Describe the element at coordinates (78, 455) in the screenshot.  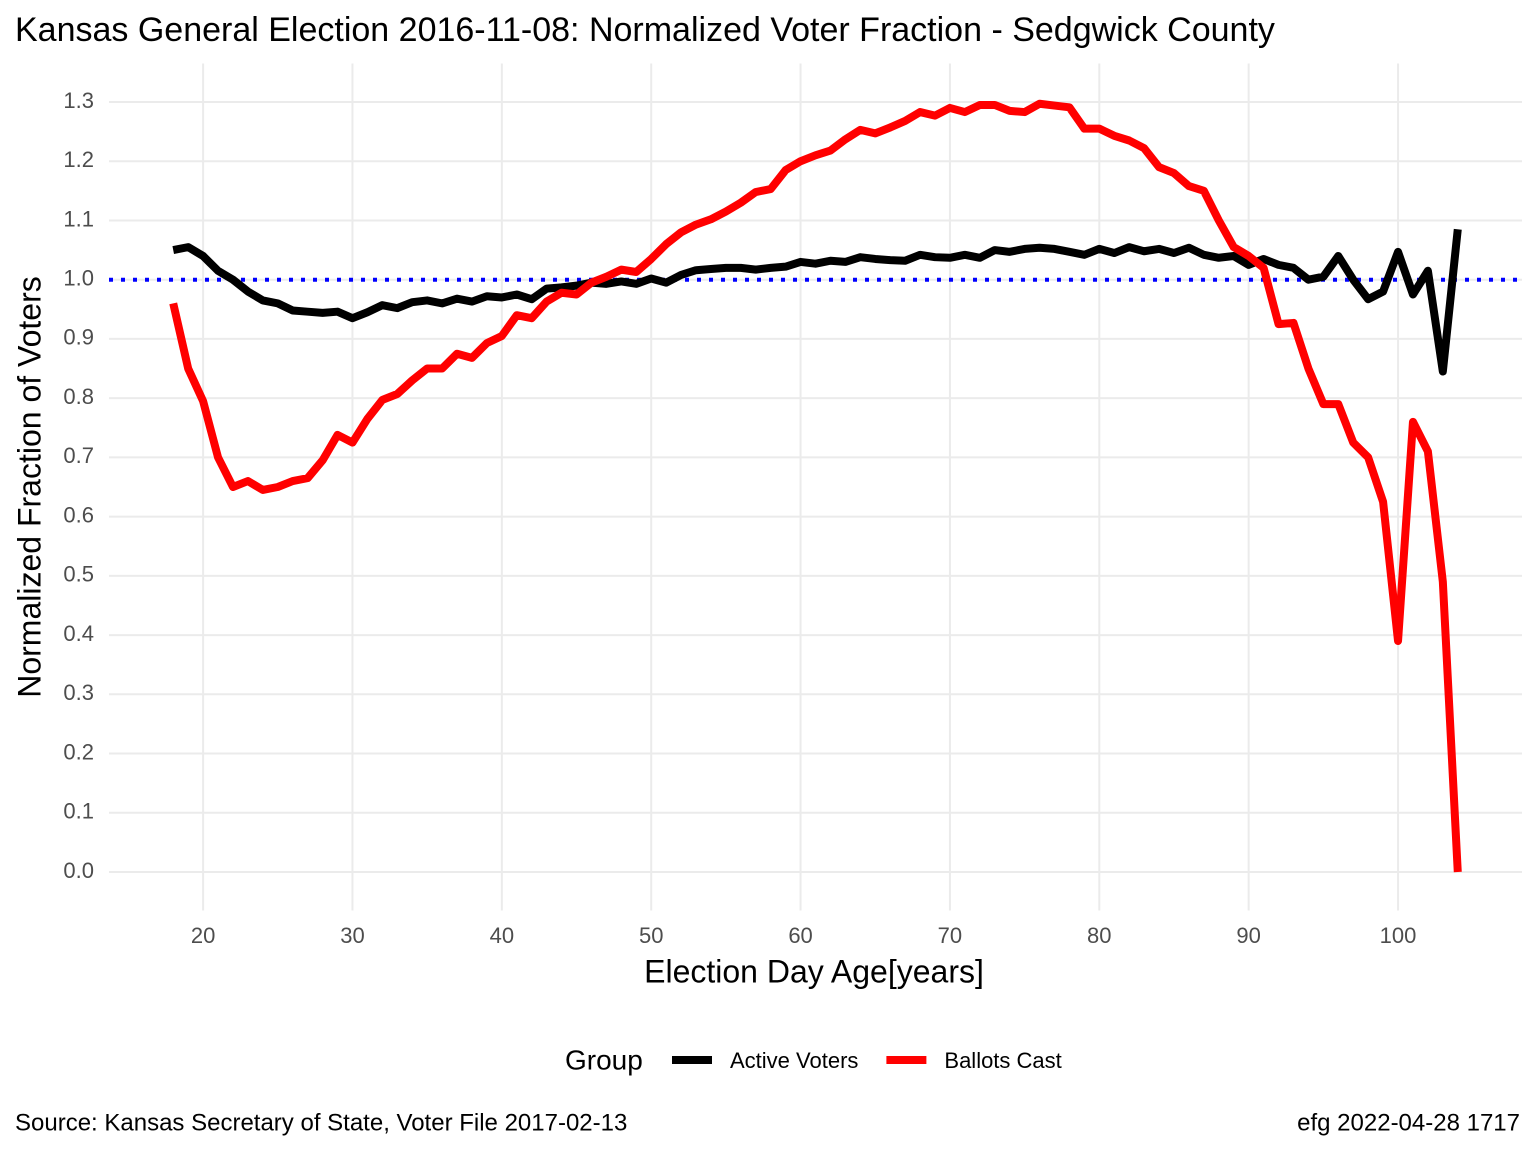
I see `y-tick-label: 0.7` at that location.